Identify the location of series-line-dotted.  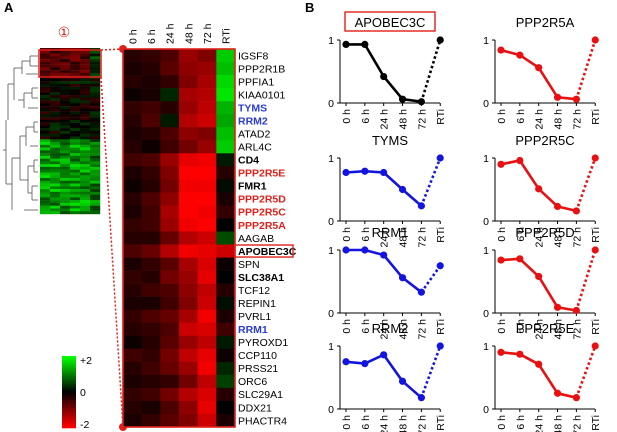
(586, 184).